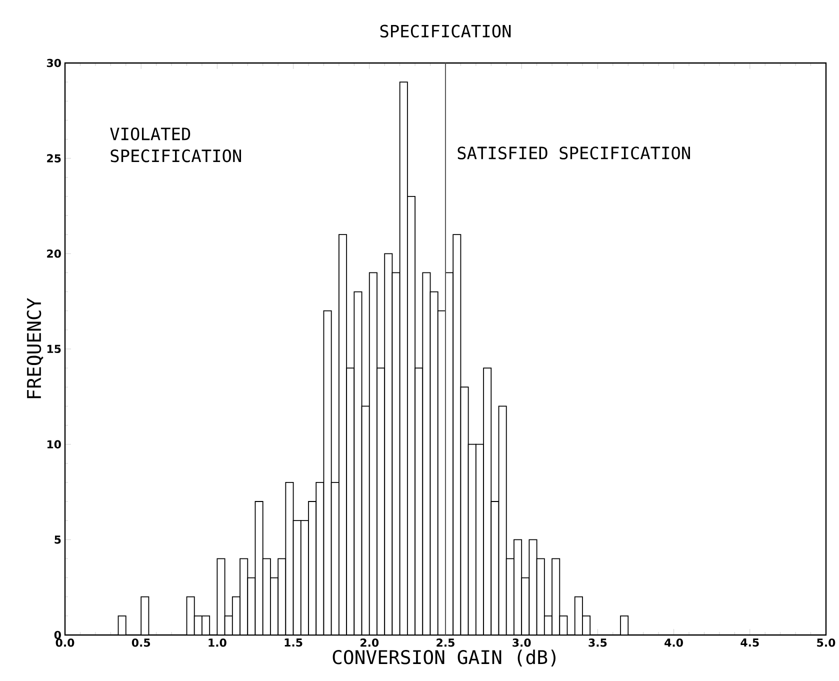 The height and width of the screenshot is (681, 839). What do you see at coordinates (65, 642) in the screenshot?
I see `x-tick-label: 0.0` at bounding box center [65, 642].